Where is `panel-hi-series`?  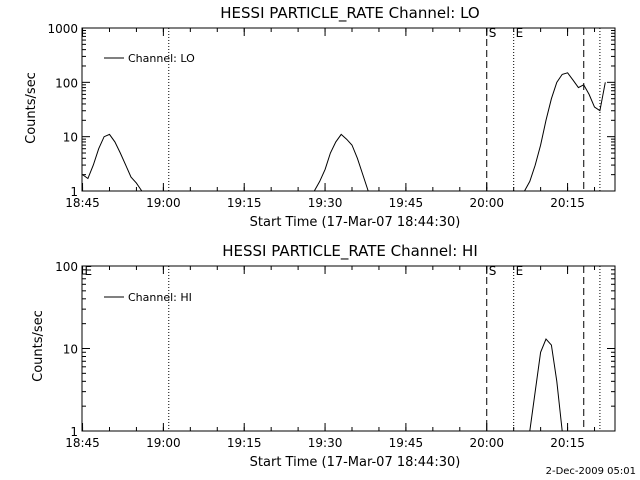
panel-hi-series is located at coordinates (546, 385).